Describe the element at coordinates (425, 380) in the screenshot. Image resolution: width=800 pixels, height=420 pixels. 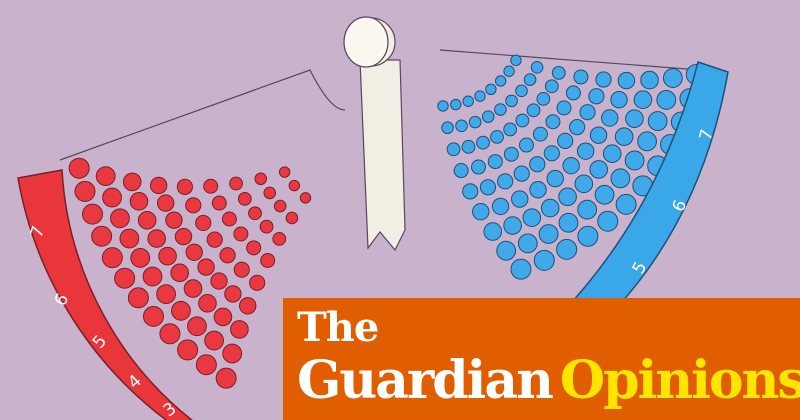
I see `brand-guardian: Guardian` at that location.